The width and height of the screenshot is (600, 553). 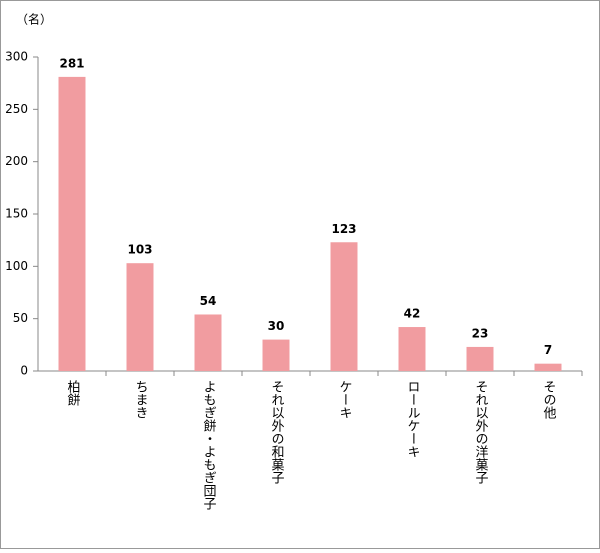 I want to click on y-tick-label: 100, so click(x=16, y=266).